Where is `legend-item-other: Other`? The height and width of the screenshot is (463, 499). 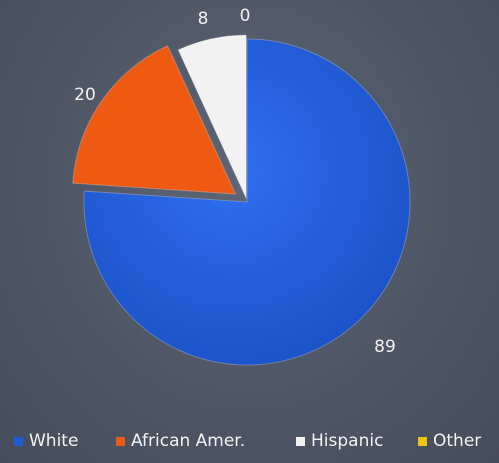
legend-item-other: Other is located at coordinates (449, 441).